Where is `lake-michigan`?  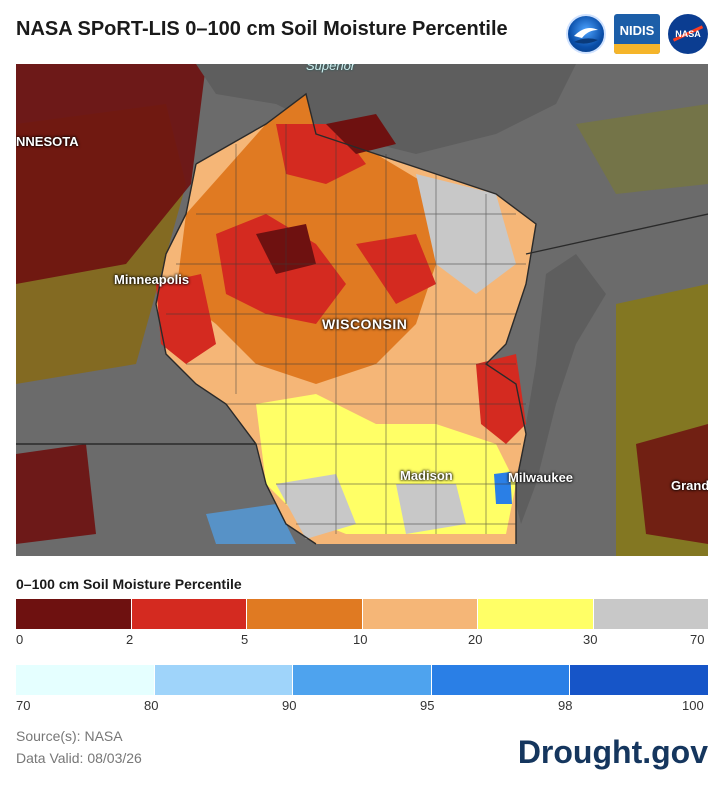 lake-michigan is located at coordinates (558, 389).